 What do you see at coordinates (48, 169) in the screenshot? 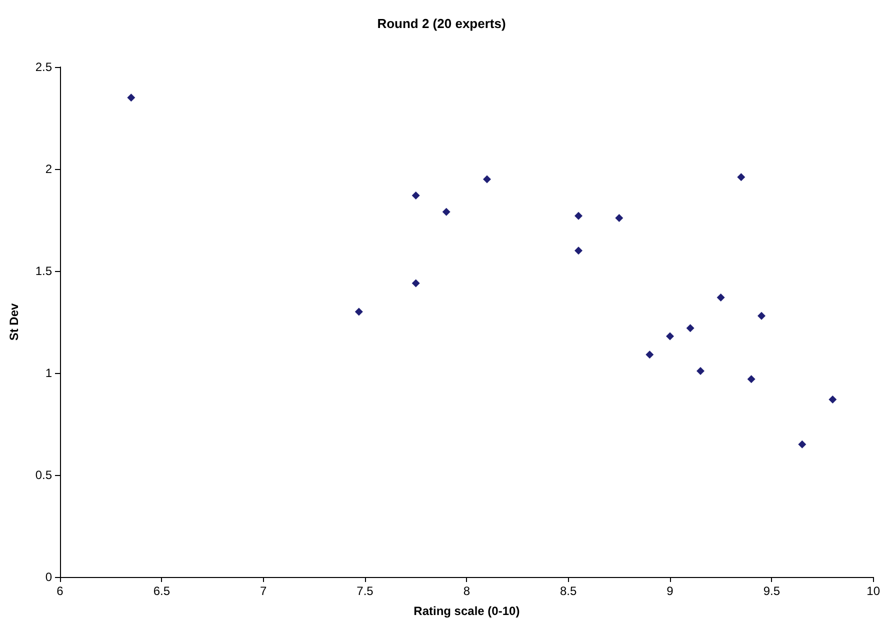
I see `y-tick-label: 2` at bounding box center [48, 169].